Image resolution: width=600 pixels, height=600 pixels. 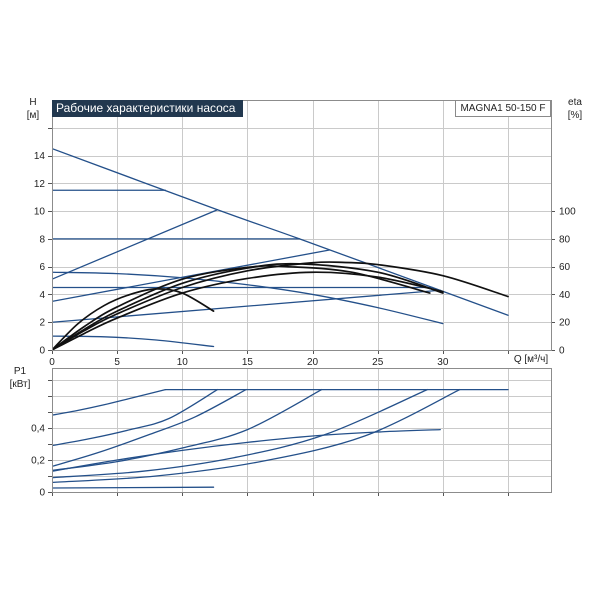 What do you see at coordinates (117, 362) in the screenshot?
I see `x-tick-label: 5` at bounding box center [117, 362].